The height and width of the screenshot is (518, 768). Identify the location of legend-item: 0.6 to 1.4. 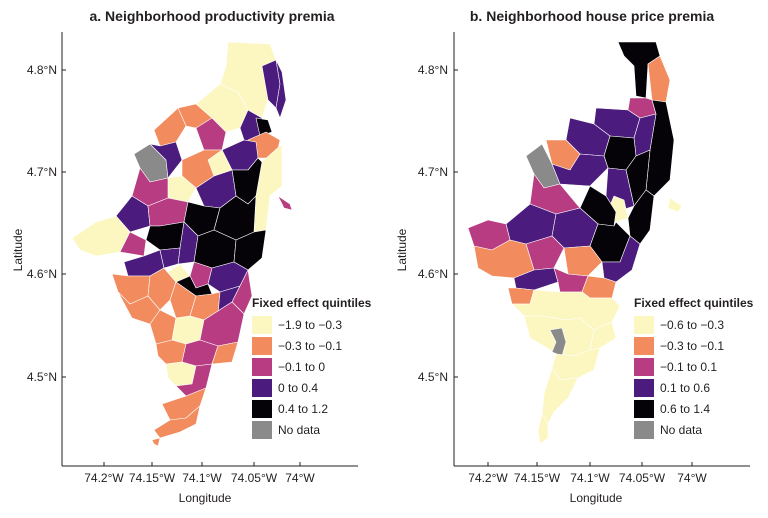
(693, 408).